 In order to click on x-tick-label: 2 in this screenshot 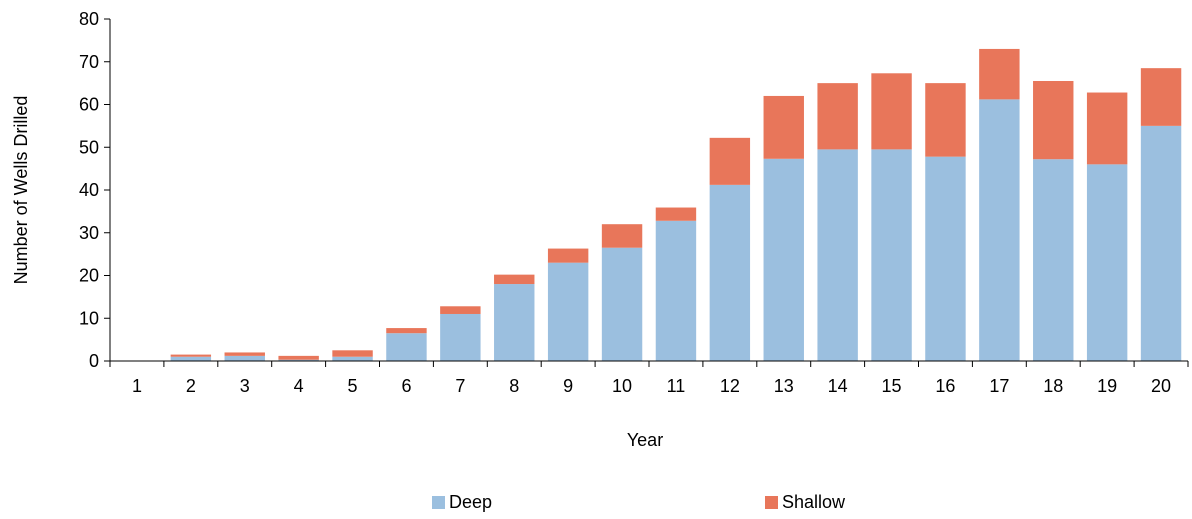, I will do `click(191, 386)`.